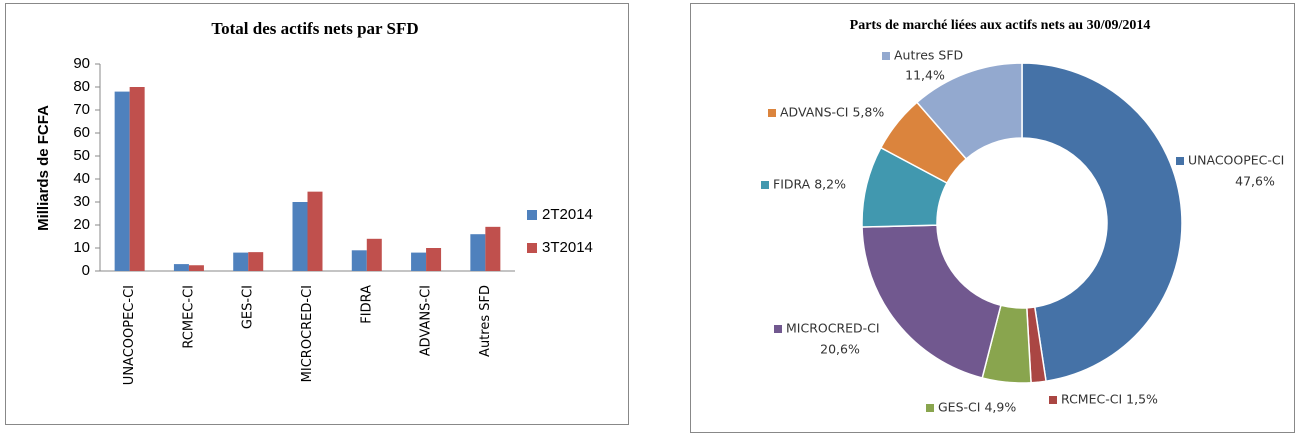 The image size is (1301, 434). I want to click on y-tick-label: 0, so click(86, 270).